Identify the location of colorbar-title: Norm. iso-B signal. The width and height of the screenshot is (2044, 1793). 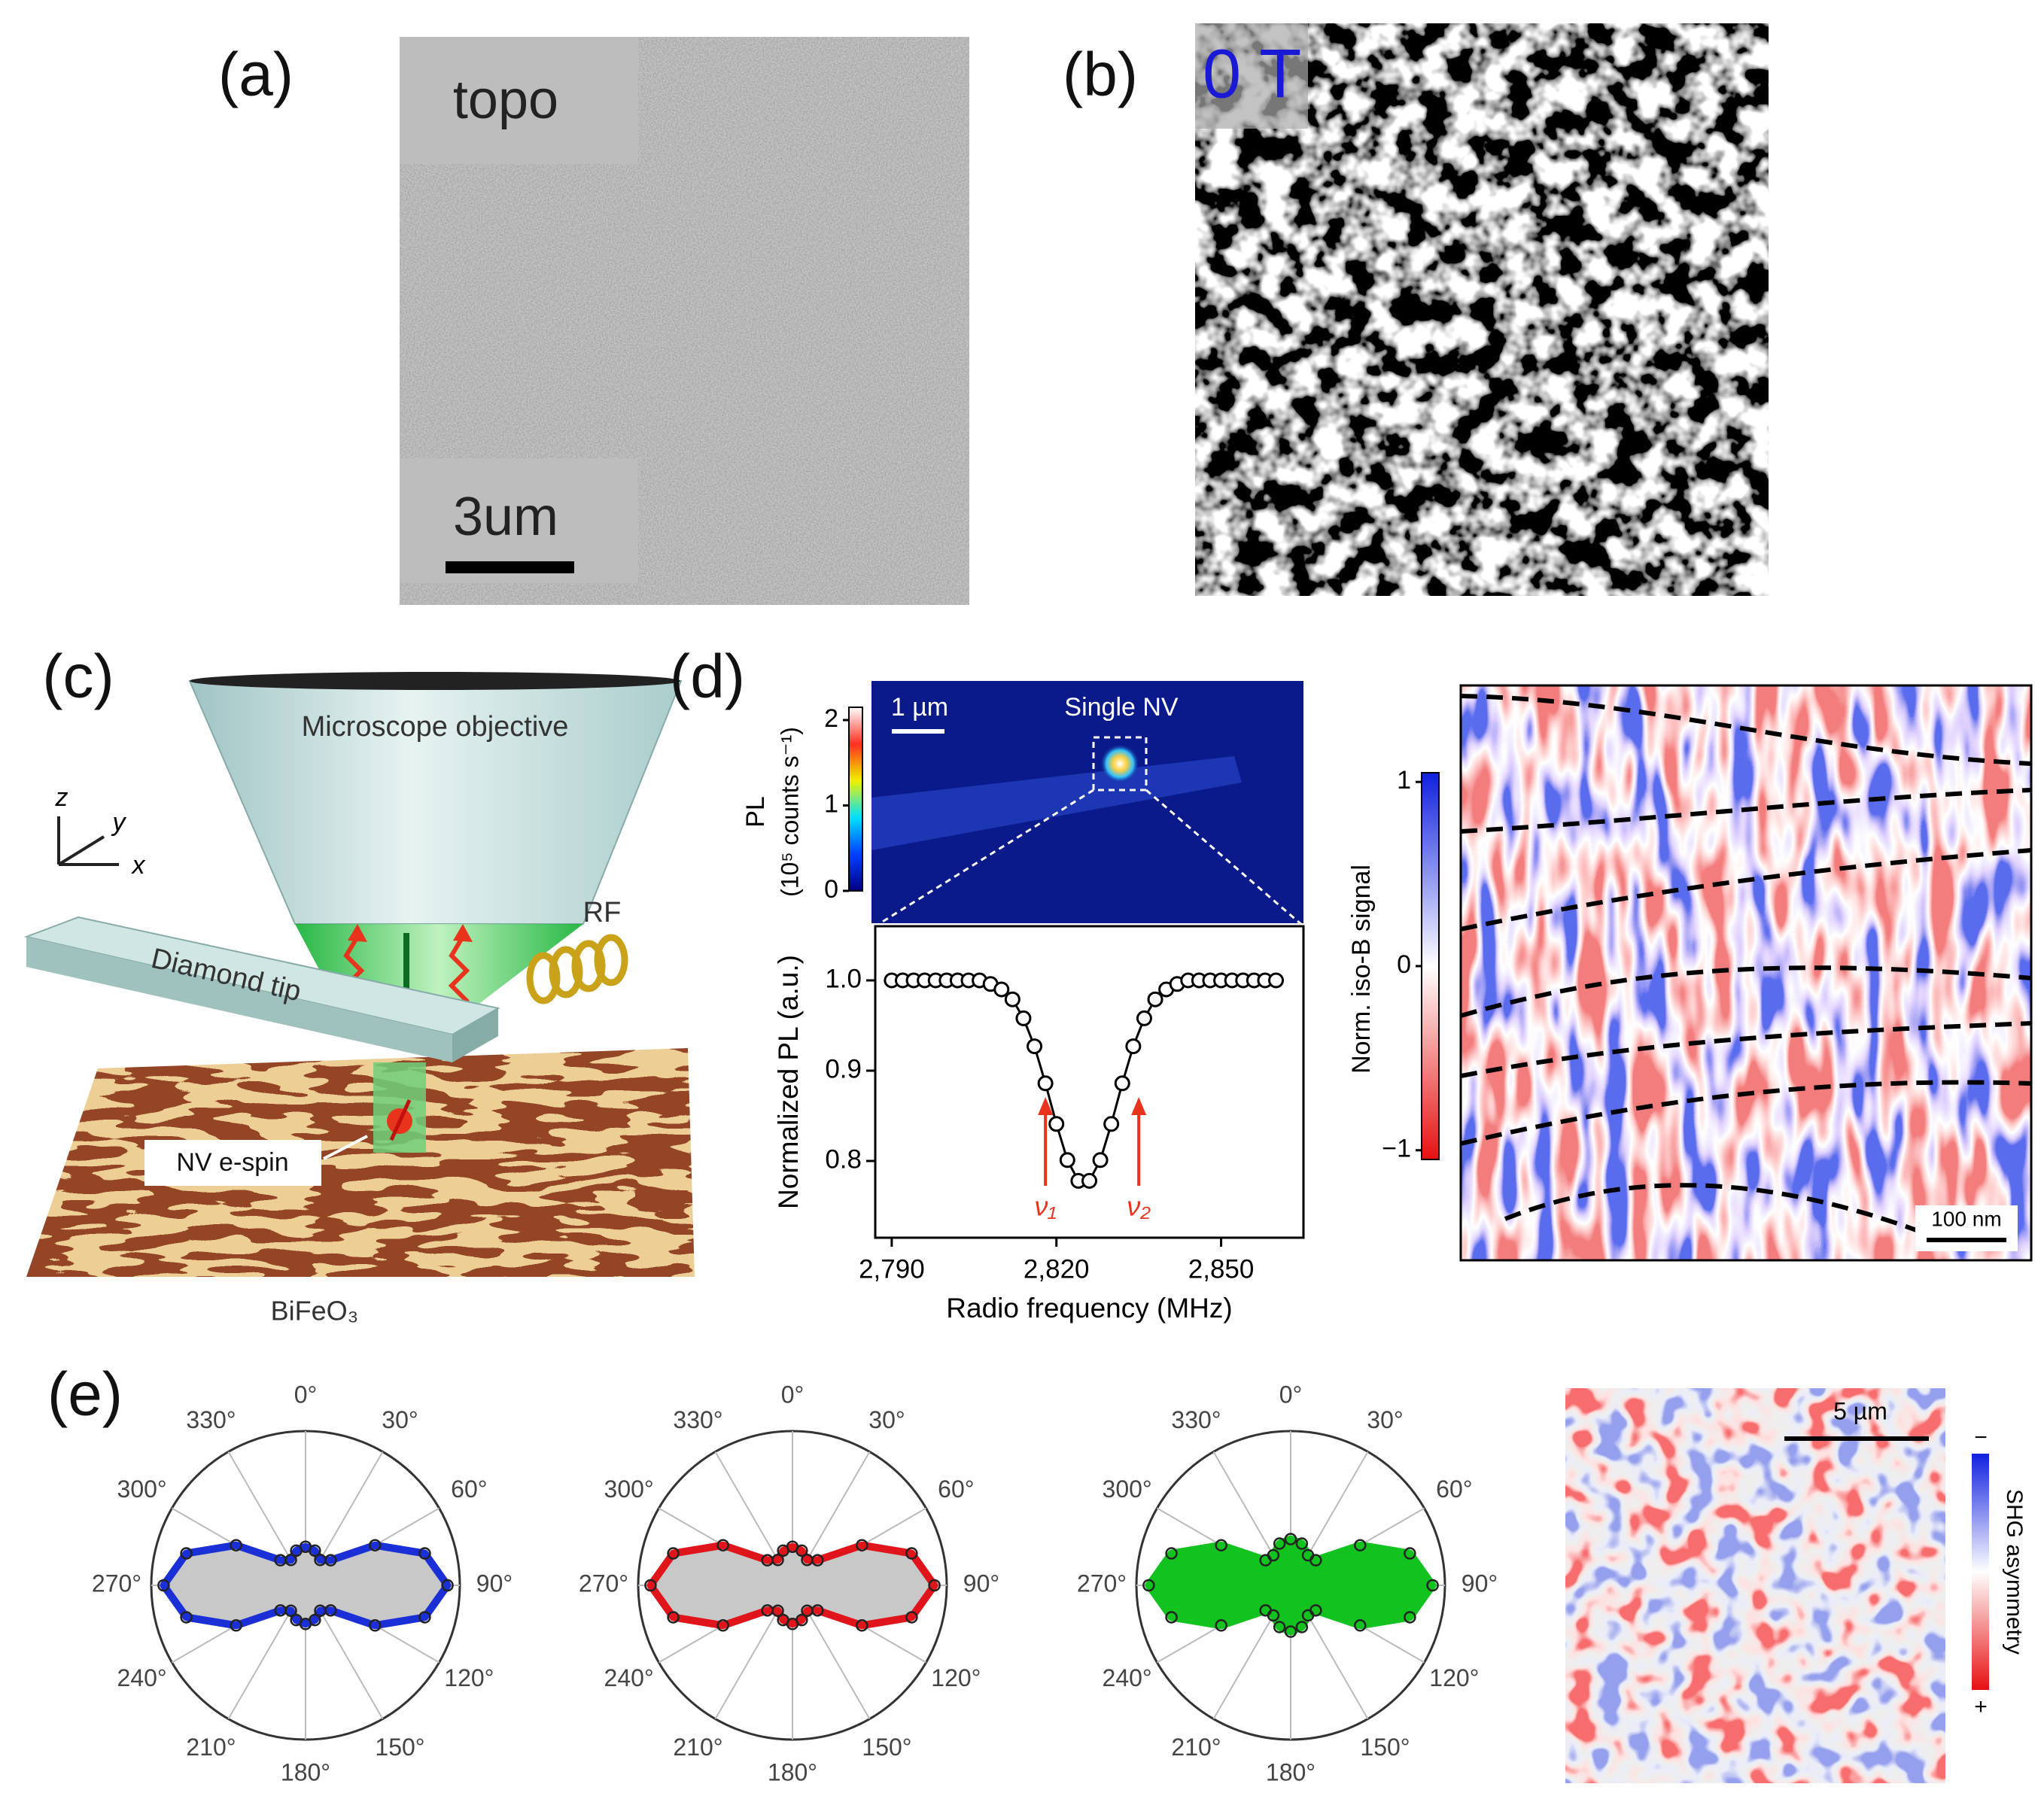
(1361, 969).